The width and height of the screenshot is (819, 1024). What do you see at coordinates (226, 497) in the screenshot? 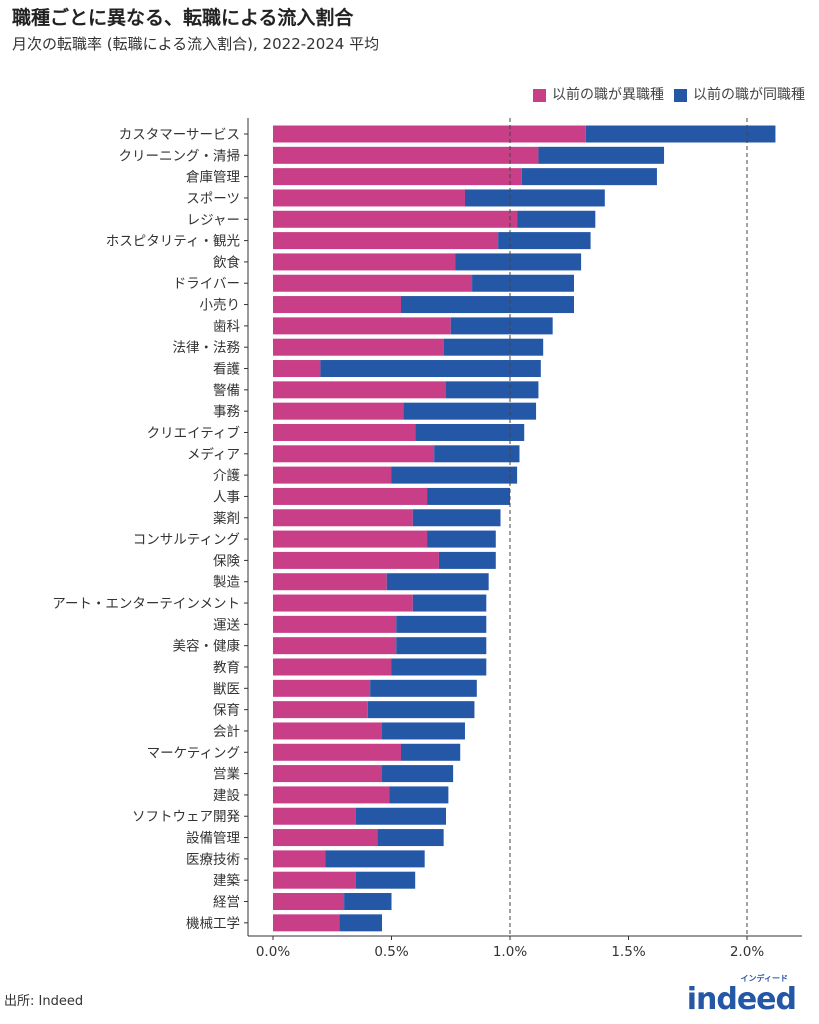
I see `category-label: 人事` at bounding box center [226, 497].